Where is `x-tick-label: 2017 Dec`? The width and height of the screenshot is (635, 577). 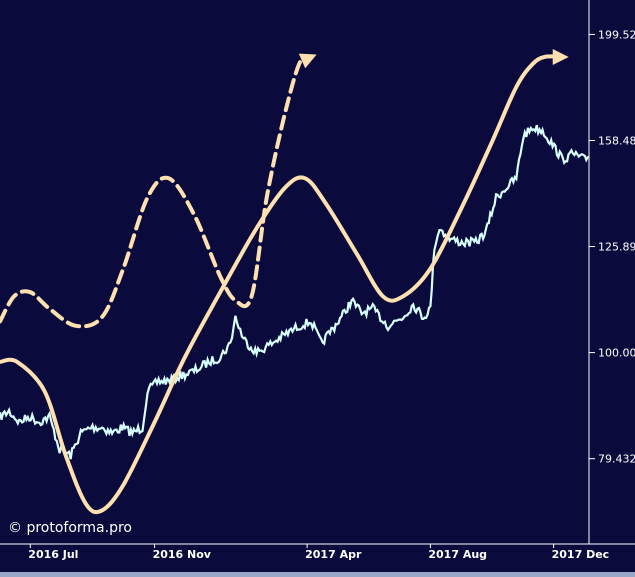 x-tick-label: 2017 Dec is located at coordinates (581, 554).